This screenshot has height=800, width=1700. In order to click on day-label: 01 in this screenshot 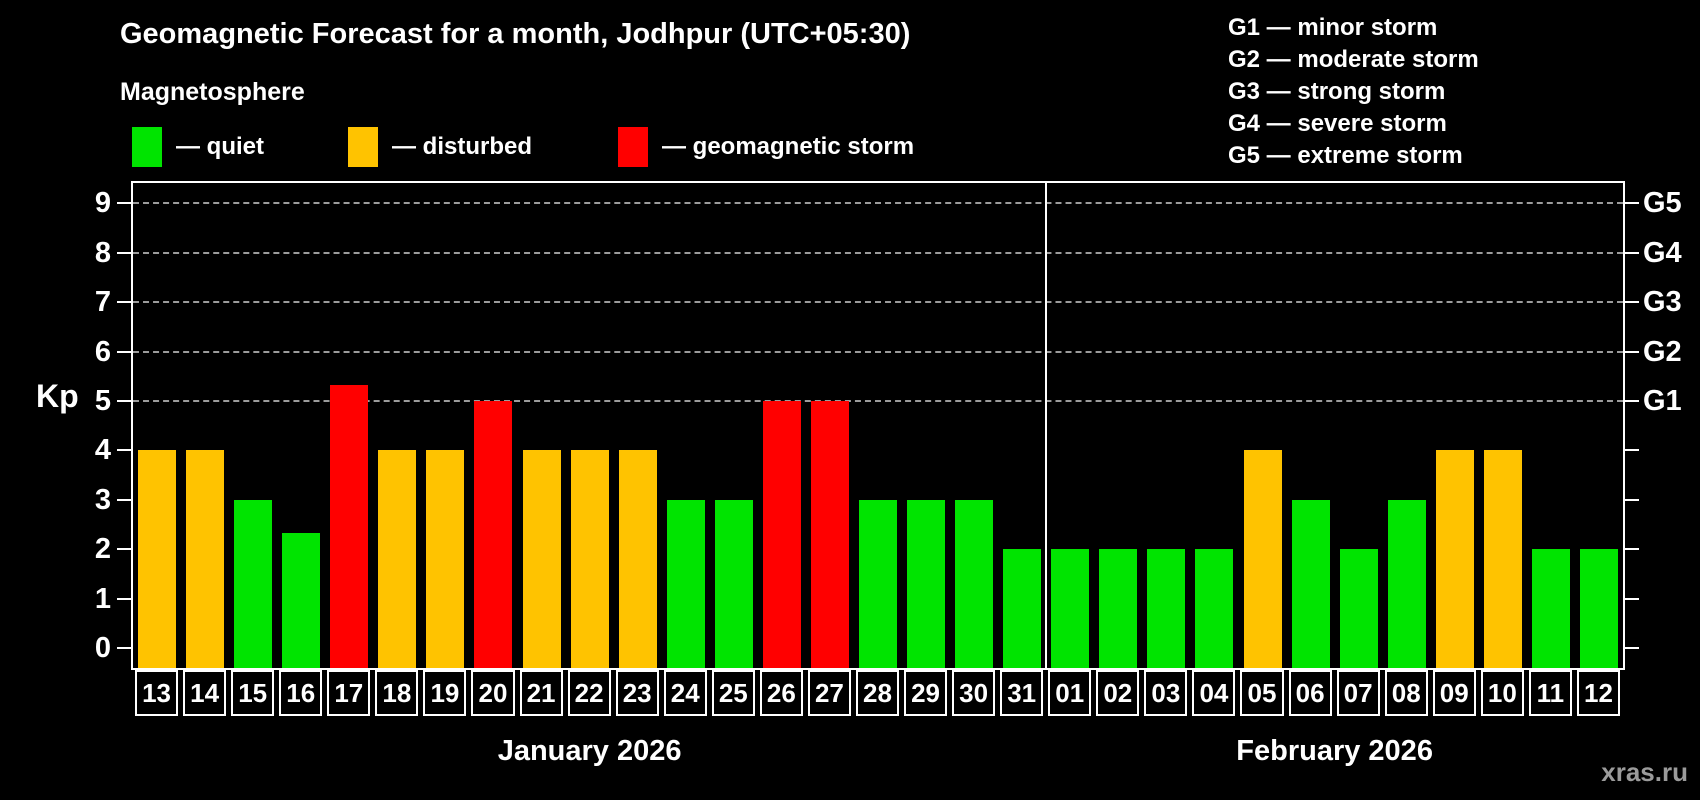, I will do `click(1070, 693)`.